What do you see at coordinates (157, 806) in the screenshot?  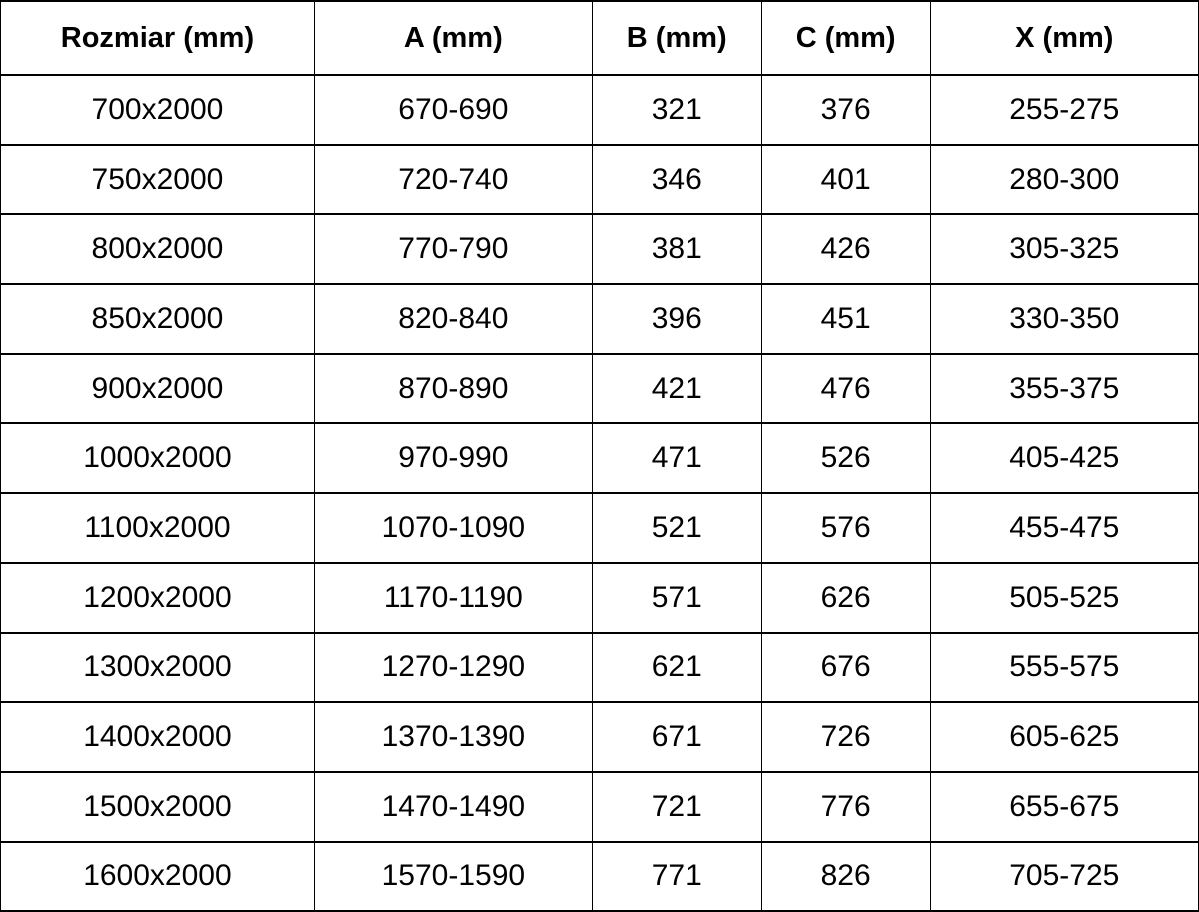 I see `table-cell-rozmiar: 1500x2000` at bounding box center [157, 806].